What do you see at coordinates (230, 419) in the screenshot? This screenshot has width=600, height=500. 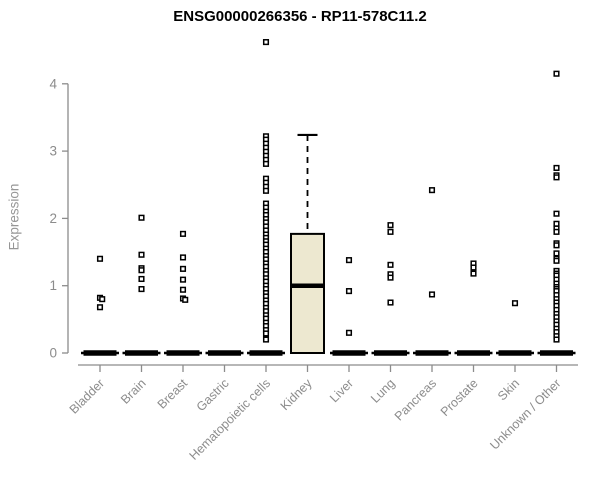 I see `x-tick-label: Hematopoietic cells` at bounding box center [230, 419].